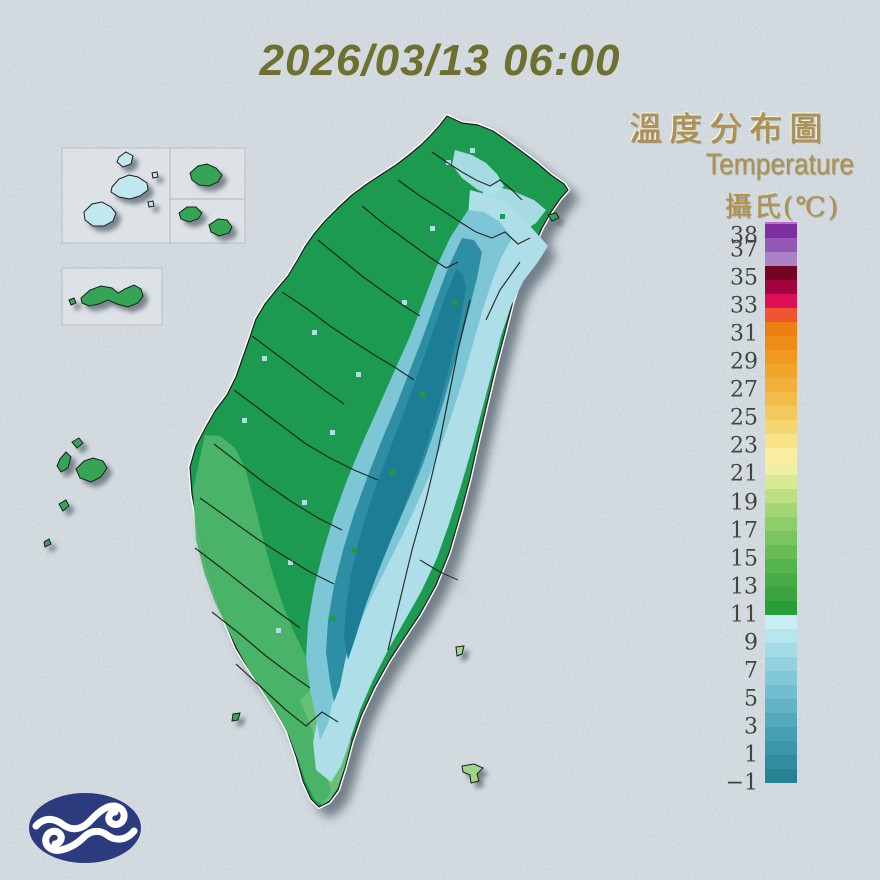 This screenshot has width=880, height=880. Describe the element at coordinates (782, 207) in the screenshot. I see `legend-unit: 攝氏(℃)` at that location.